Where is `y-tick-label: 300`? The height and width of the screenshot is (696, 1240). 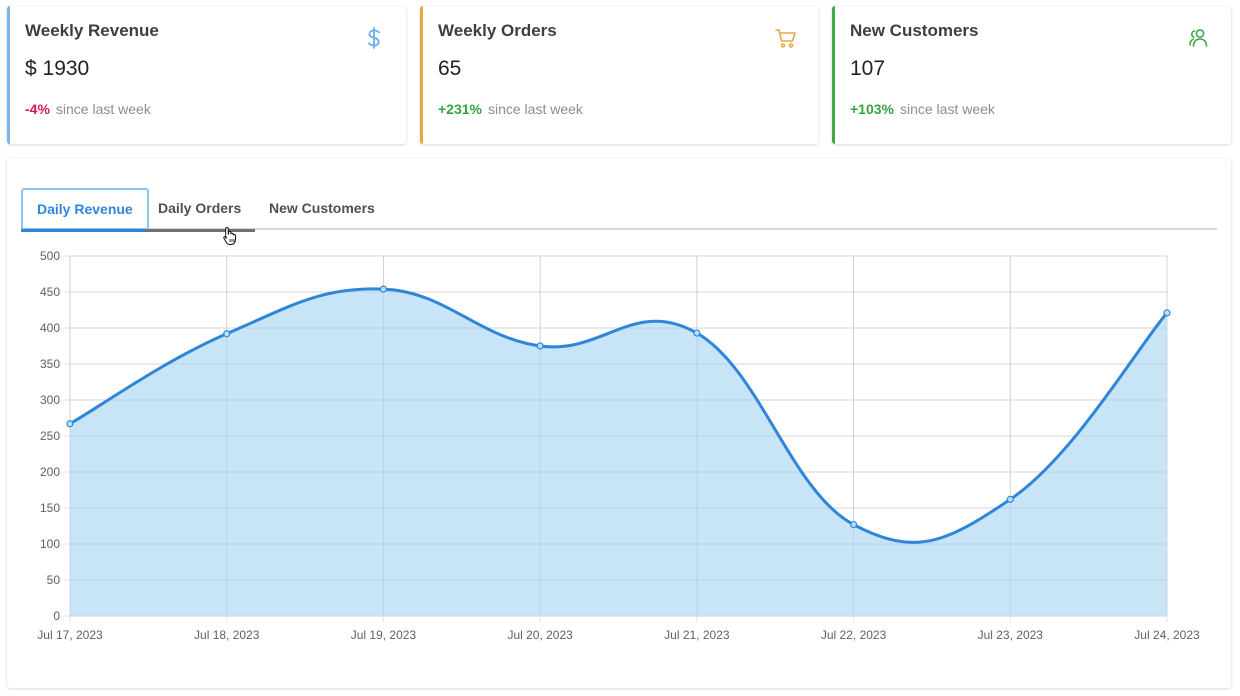 y-tick-label: 300 is located at coordinates (50, 400).